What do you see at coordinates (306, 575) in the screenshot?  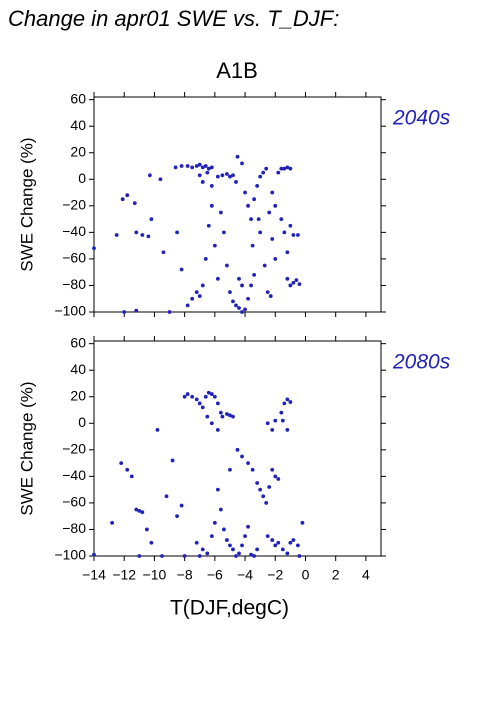 I see `x-tick-label: 0` at bounding box center [306, 575].